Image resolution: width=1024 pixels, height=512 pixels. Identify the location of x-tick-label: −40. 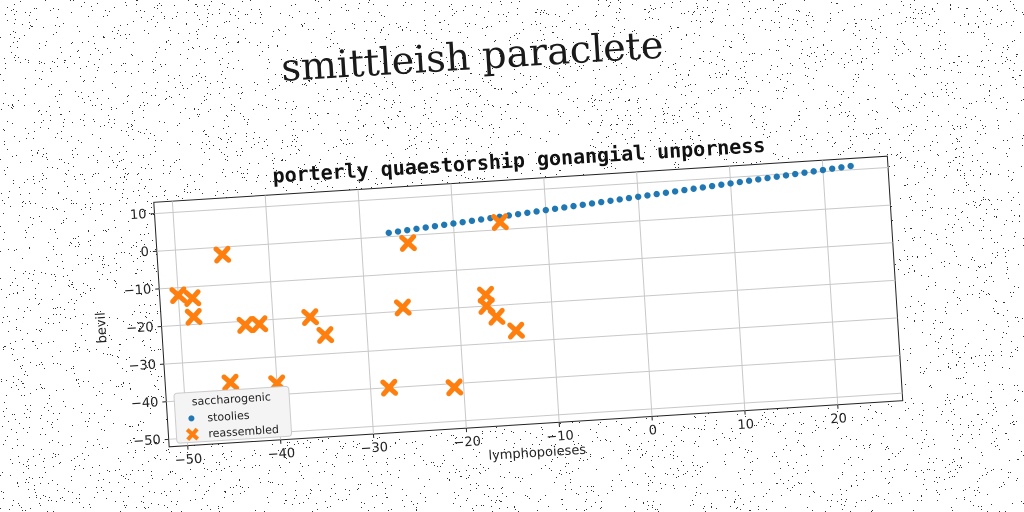
(281, 454).